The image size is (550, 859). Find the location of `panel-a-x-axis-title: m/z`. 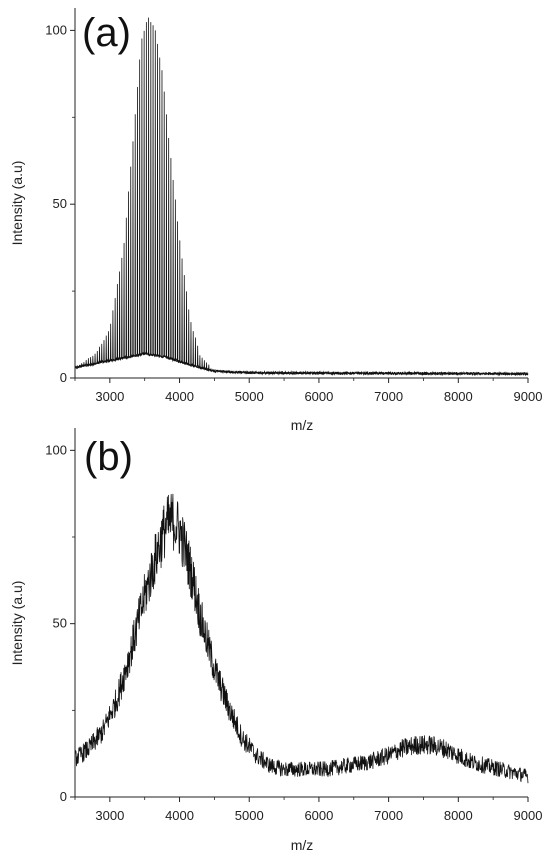

panel-a-x-axis-title: m/z is located at coordinates (302, 425).